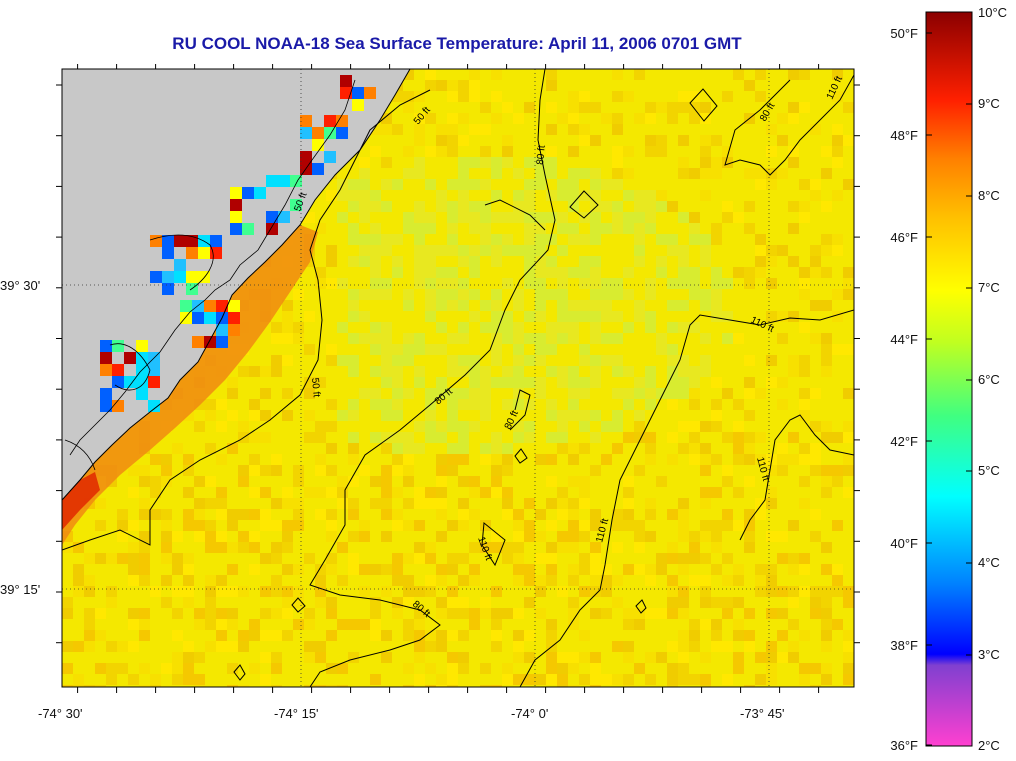 This screenshot has width=1016, height=761. What do you see at coordinates (60, 713) in the screenshot?
I see `lon-label: -74° 30'` at bounding box center [60, 713].